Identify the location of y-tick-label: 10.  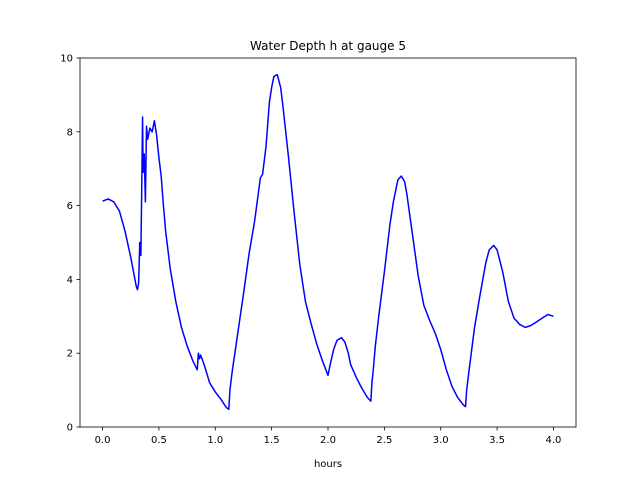
(66, 59).